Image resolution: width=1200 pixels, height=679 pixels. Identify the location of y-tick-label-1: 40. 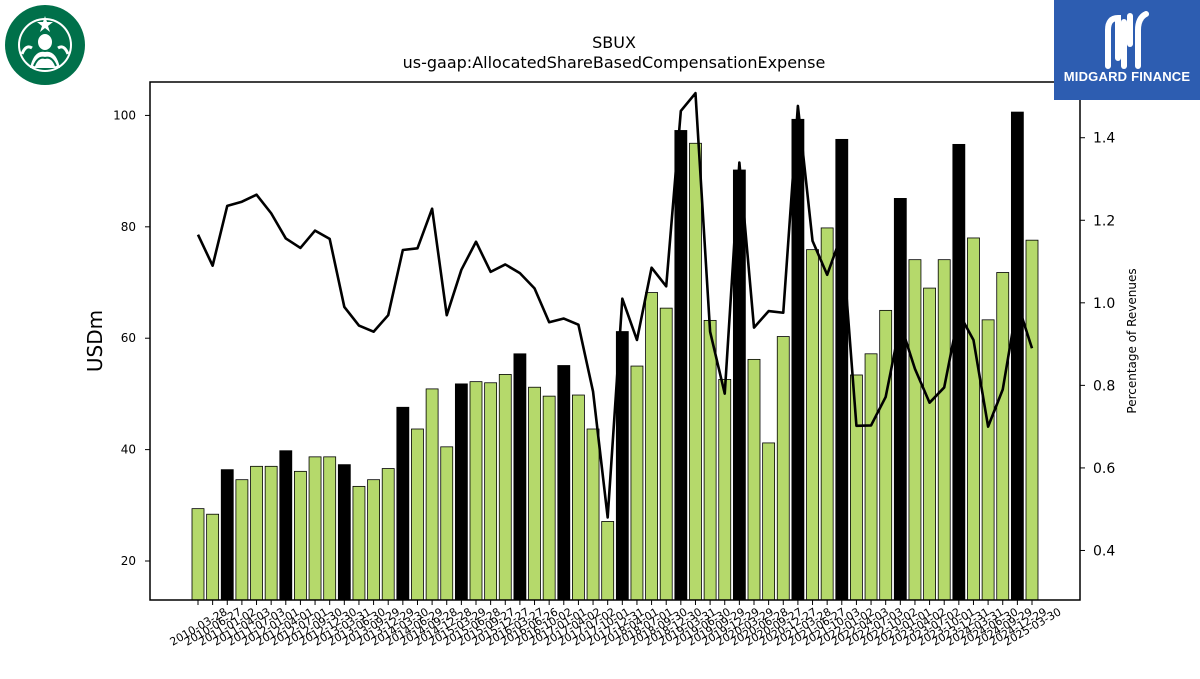
(128, 450).